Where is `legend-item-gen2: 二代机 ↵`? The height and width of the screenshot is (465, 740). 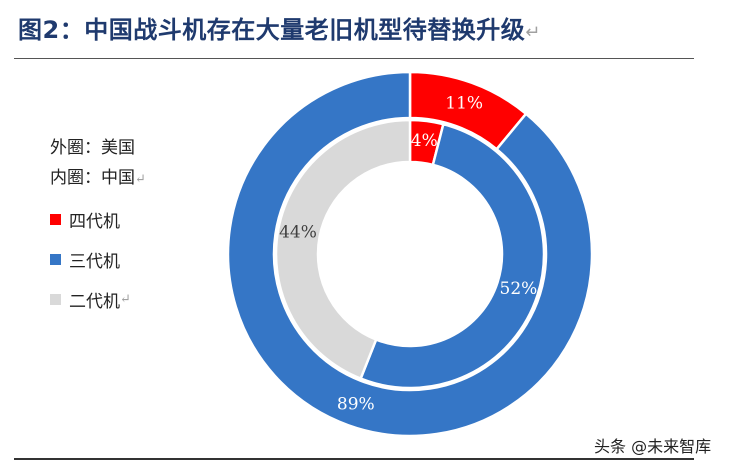 legend-item-gen2: 二代机 ↵ is located at coordinates (90, 299).